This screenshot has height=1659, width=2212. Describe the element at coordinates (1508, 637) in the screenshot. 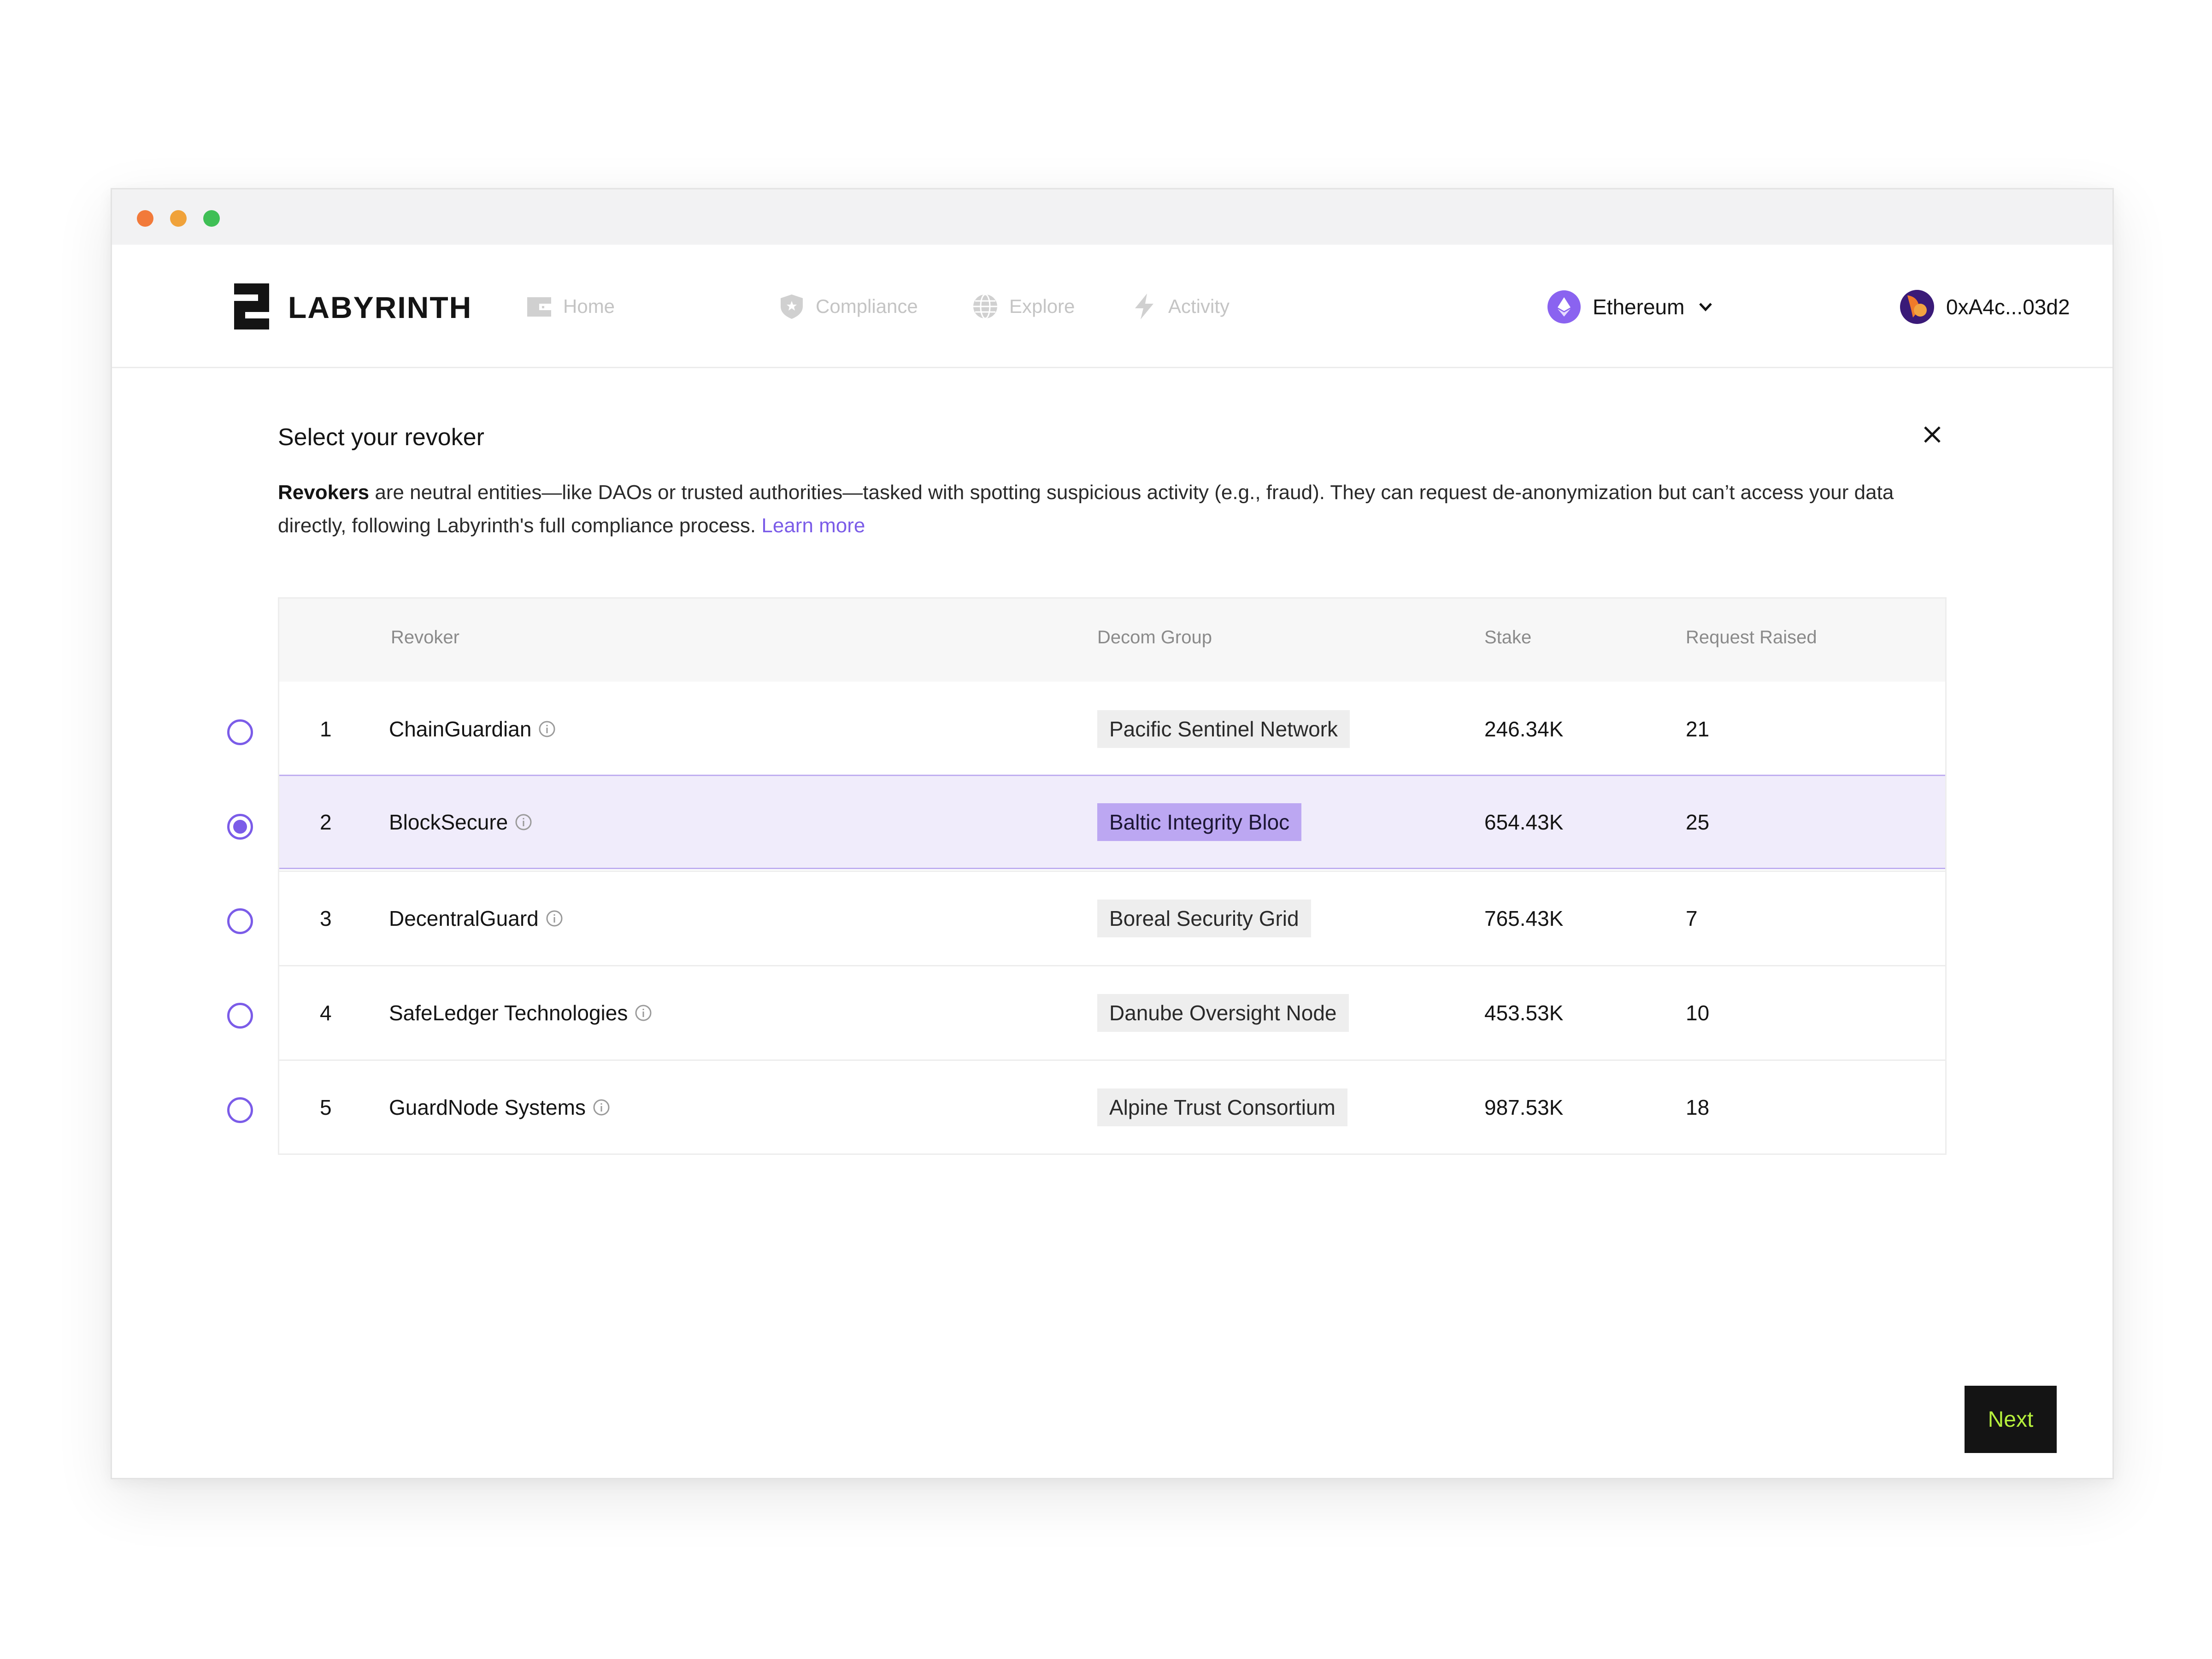

I see `header-stake: Stake` at that location.